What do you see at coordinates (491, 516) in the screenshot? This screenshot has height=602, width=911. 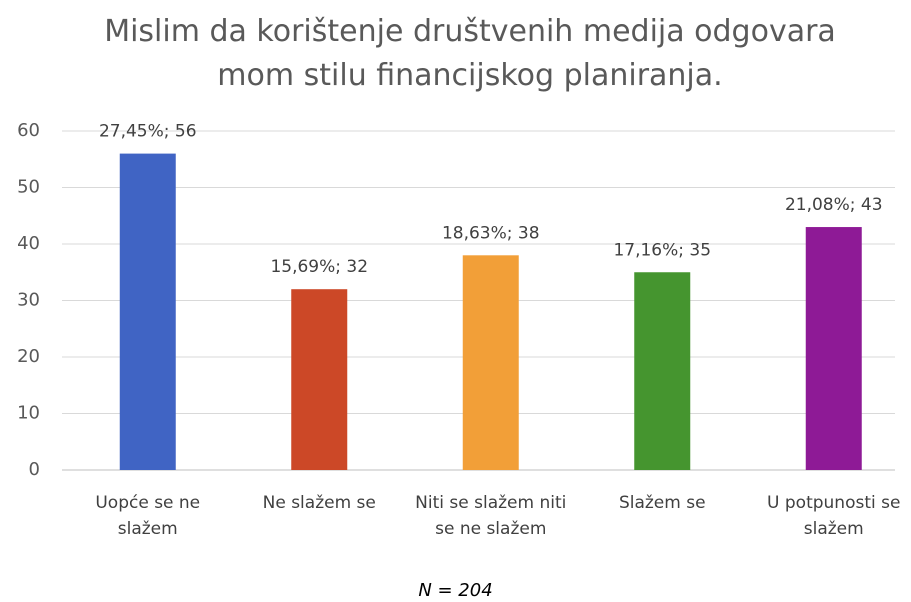 I see `x-tick-label: Niti se slažem niti se ne slažem` at bounding box center [491, 516].